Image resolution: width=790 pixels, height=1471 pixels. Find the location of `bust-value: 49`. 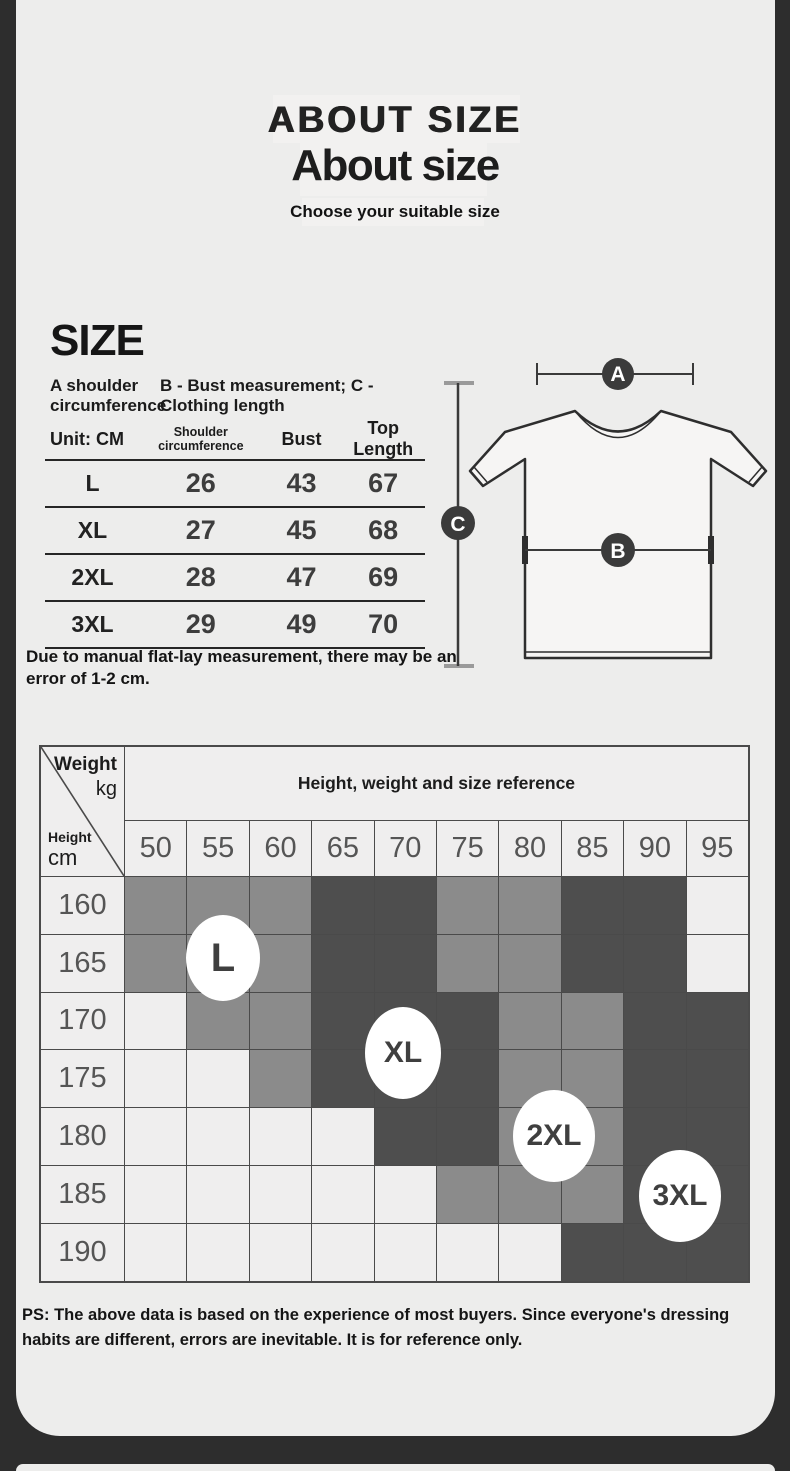

bust-value: 49 is located at coordinates (301, 624).